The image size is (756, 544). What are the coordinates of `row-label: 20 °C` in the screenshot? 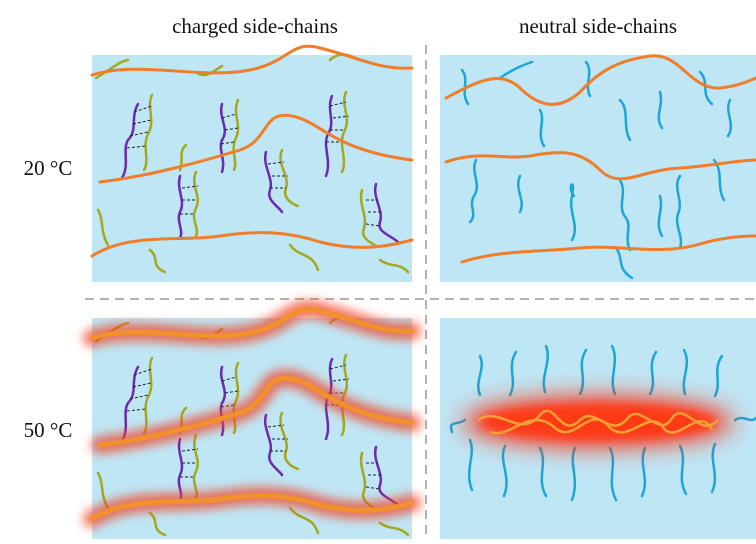 It's located at (48, 168).